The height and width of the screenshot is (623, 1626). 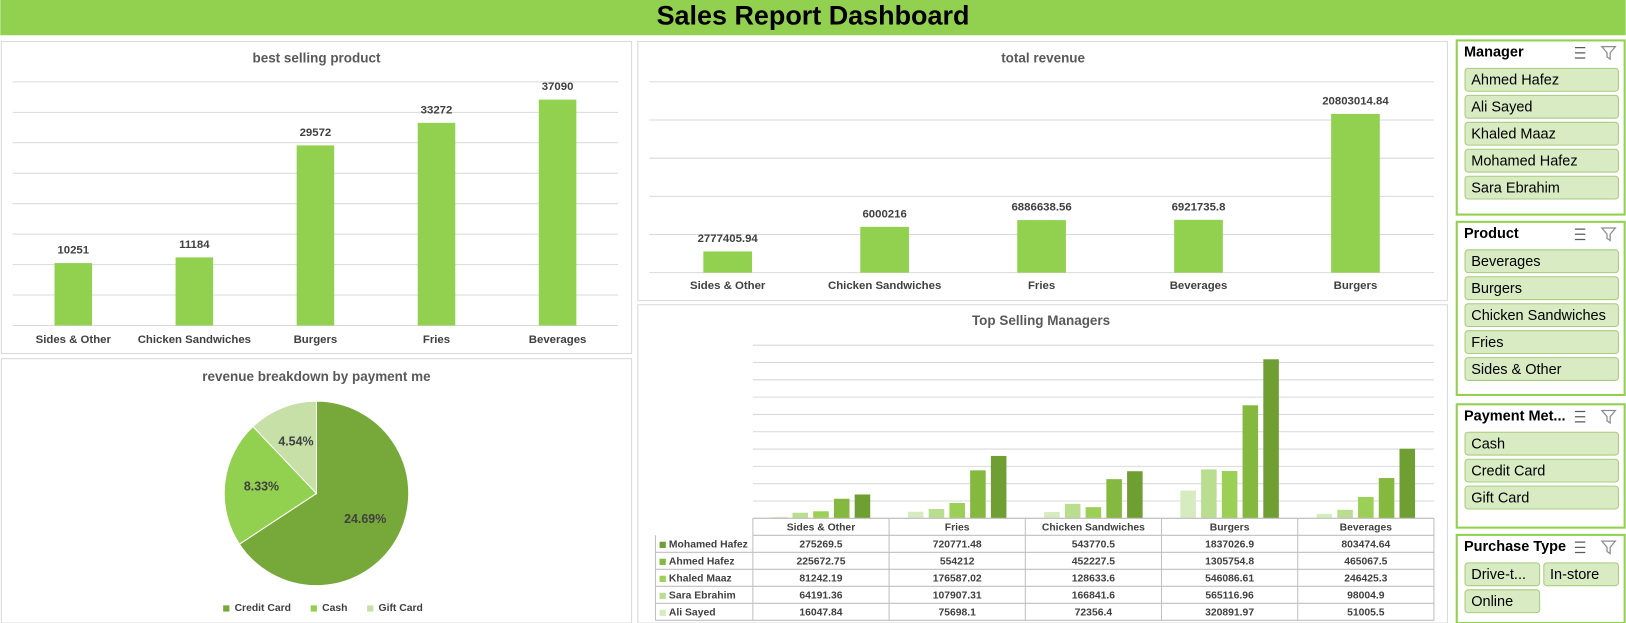 What do you see at coordinates (1043, 58) in the screenshot?
I see `chart-title: total revenue` at bounding box center [1043, 58].